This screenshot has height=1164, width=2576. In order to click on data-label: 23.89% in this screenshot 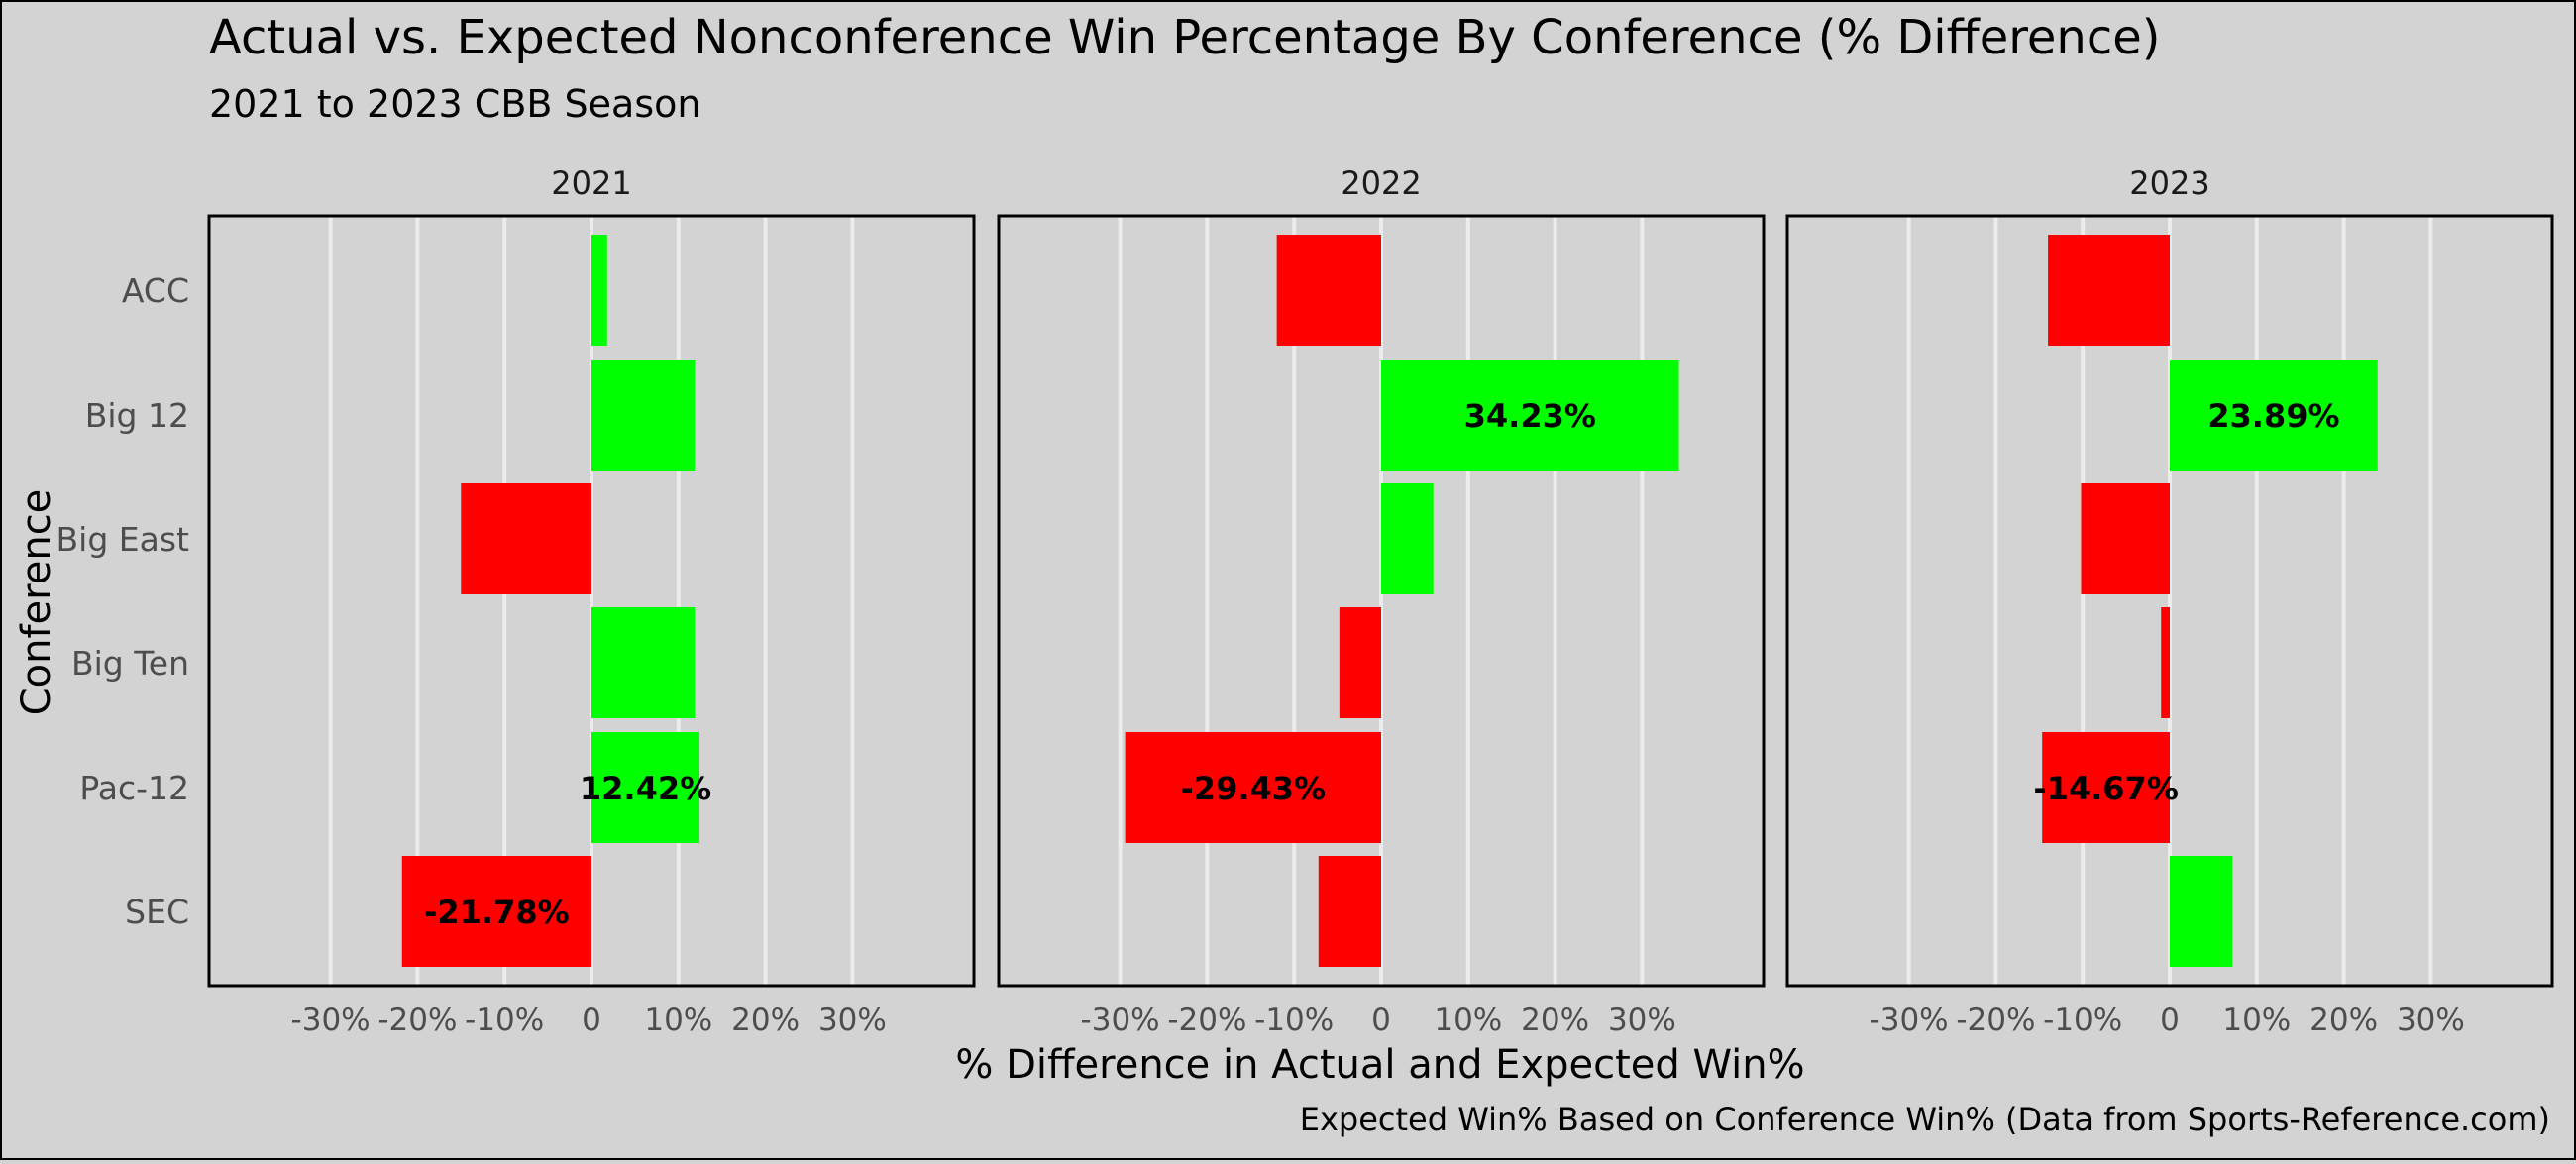, I will do `click(2273, 416)`.